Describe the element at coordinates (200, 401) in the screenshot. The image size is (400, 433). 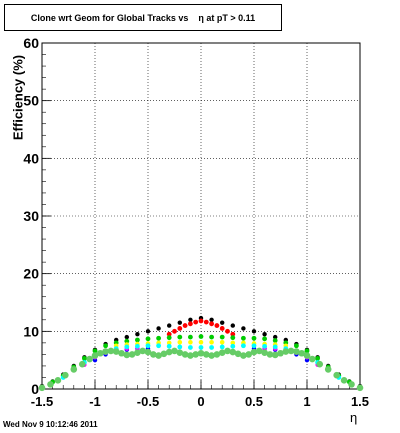
I see `x-tick-label: 0` at that location.